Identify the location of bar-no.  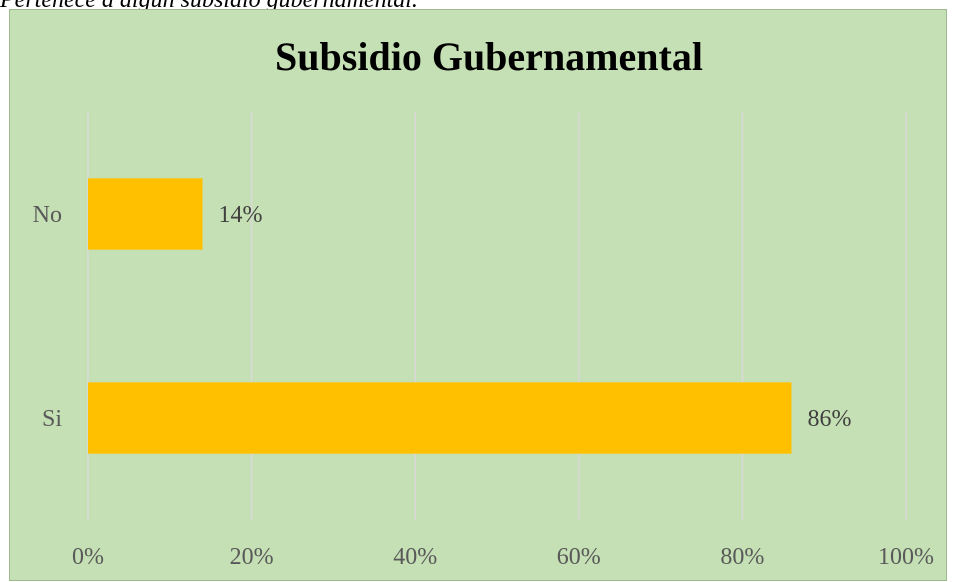
(145, 214).